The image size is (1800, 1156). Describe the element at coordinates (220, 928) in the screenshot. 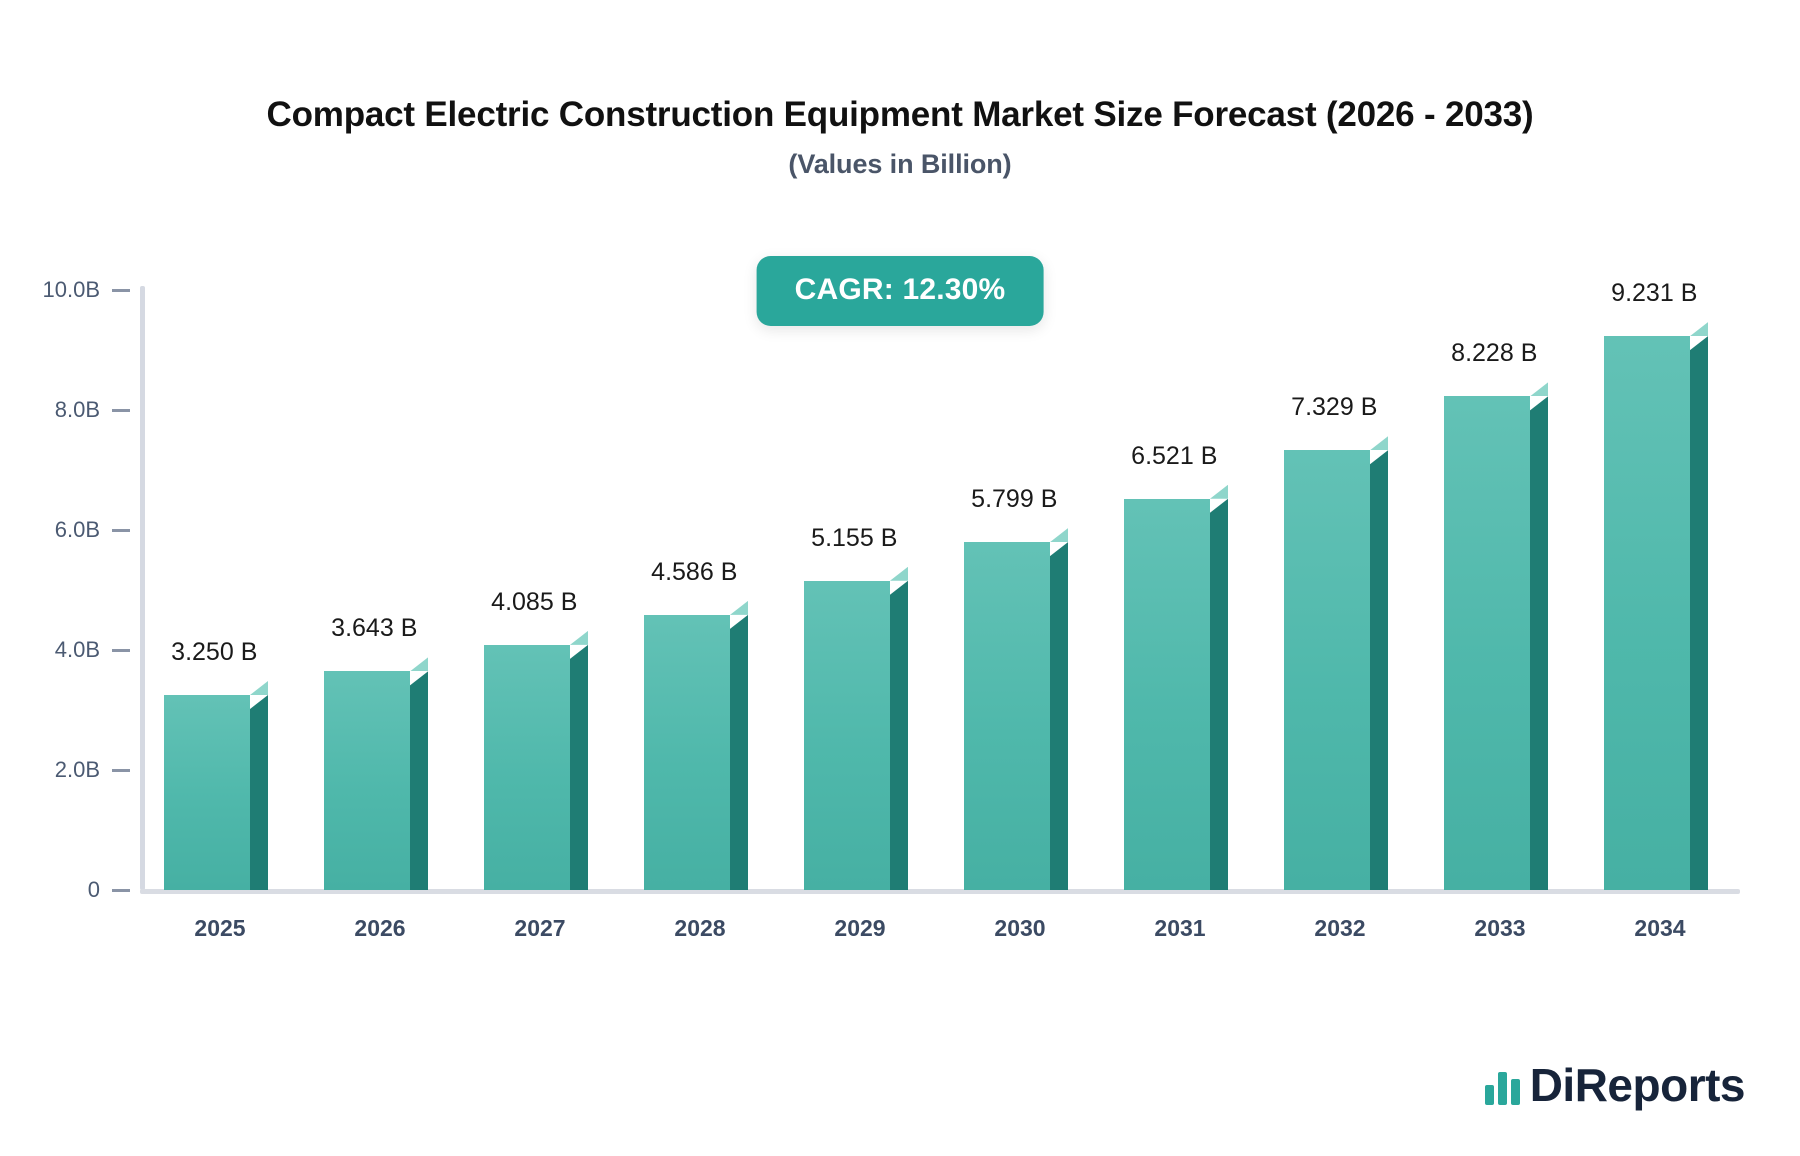

I see `x-axis-label: 2025` at that location.